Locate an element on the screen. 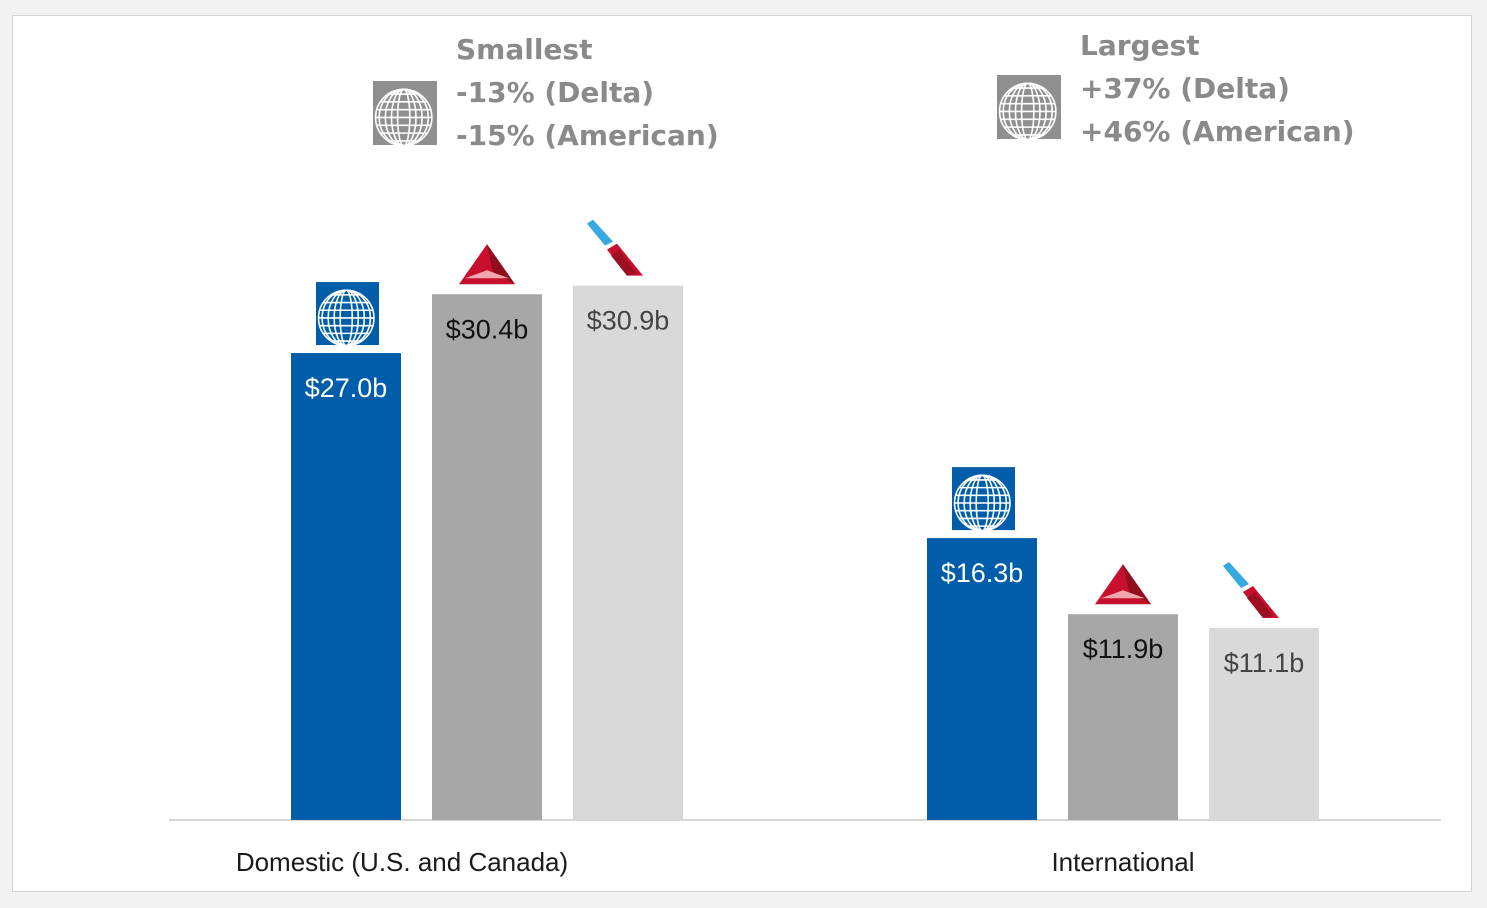 The width and height of the screenshot is (1487, 908). bar-value-label: $27.0b is located at coordinates (346, 388).